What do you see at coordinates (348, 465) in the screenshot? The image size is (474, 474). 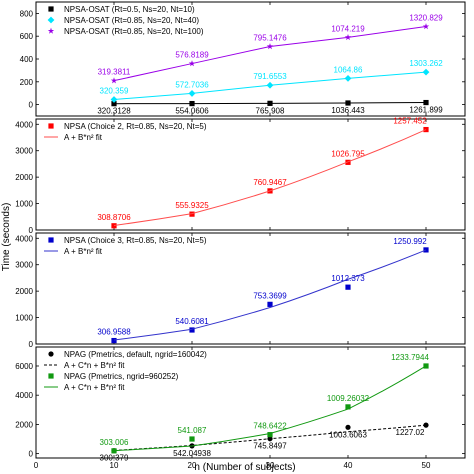 I see `x-tick-label: 40` at bounding box center [348, 465].